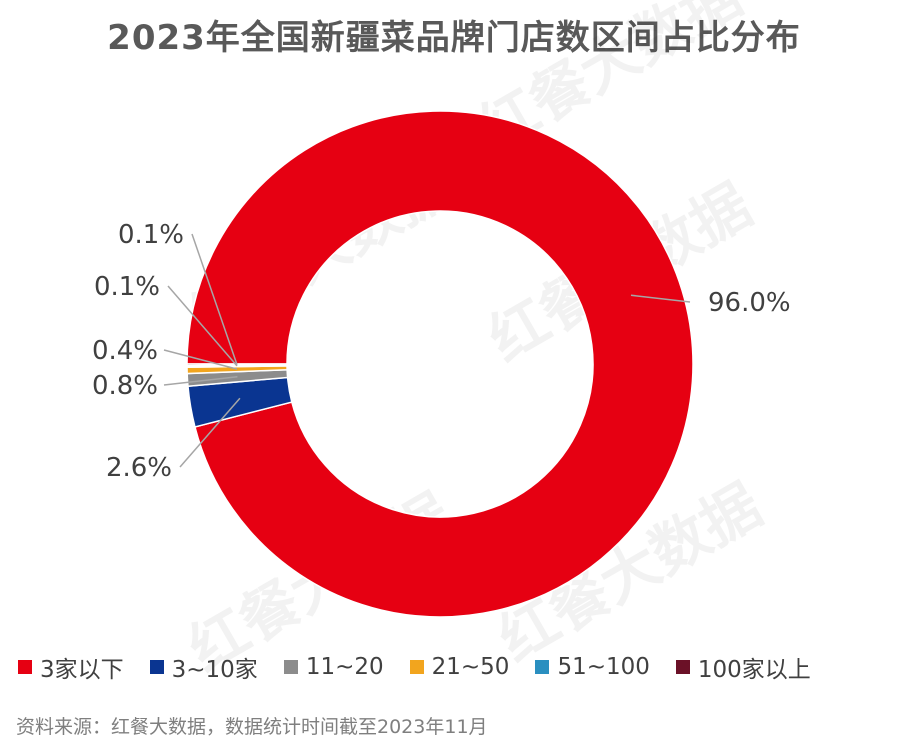  I want to click on legend-item: 21~50, so click(459, 667).